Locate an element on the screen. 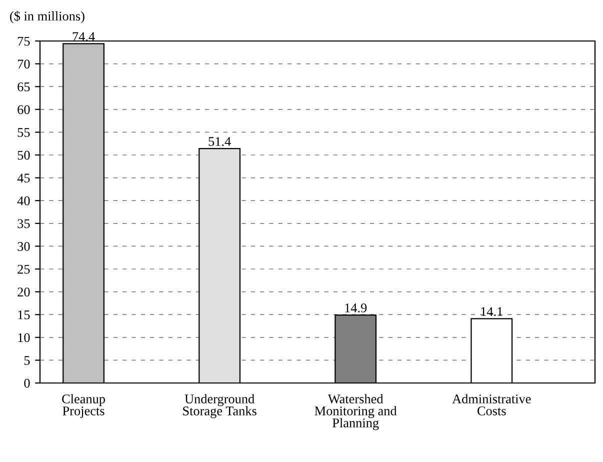 The image size is (603, 462). y-tick-label: 50 is located at coordinates (24, 155).